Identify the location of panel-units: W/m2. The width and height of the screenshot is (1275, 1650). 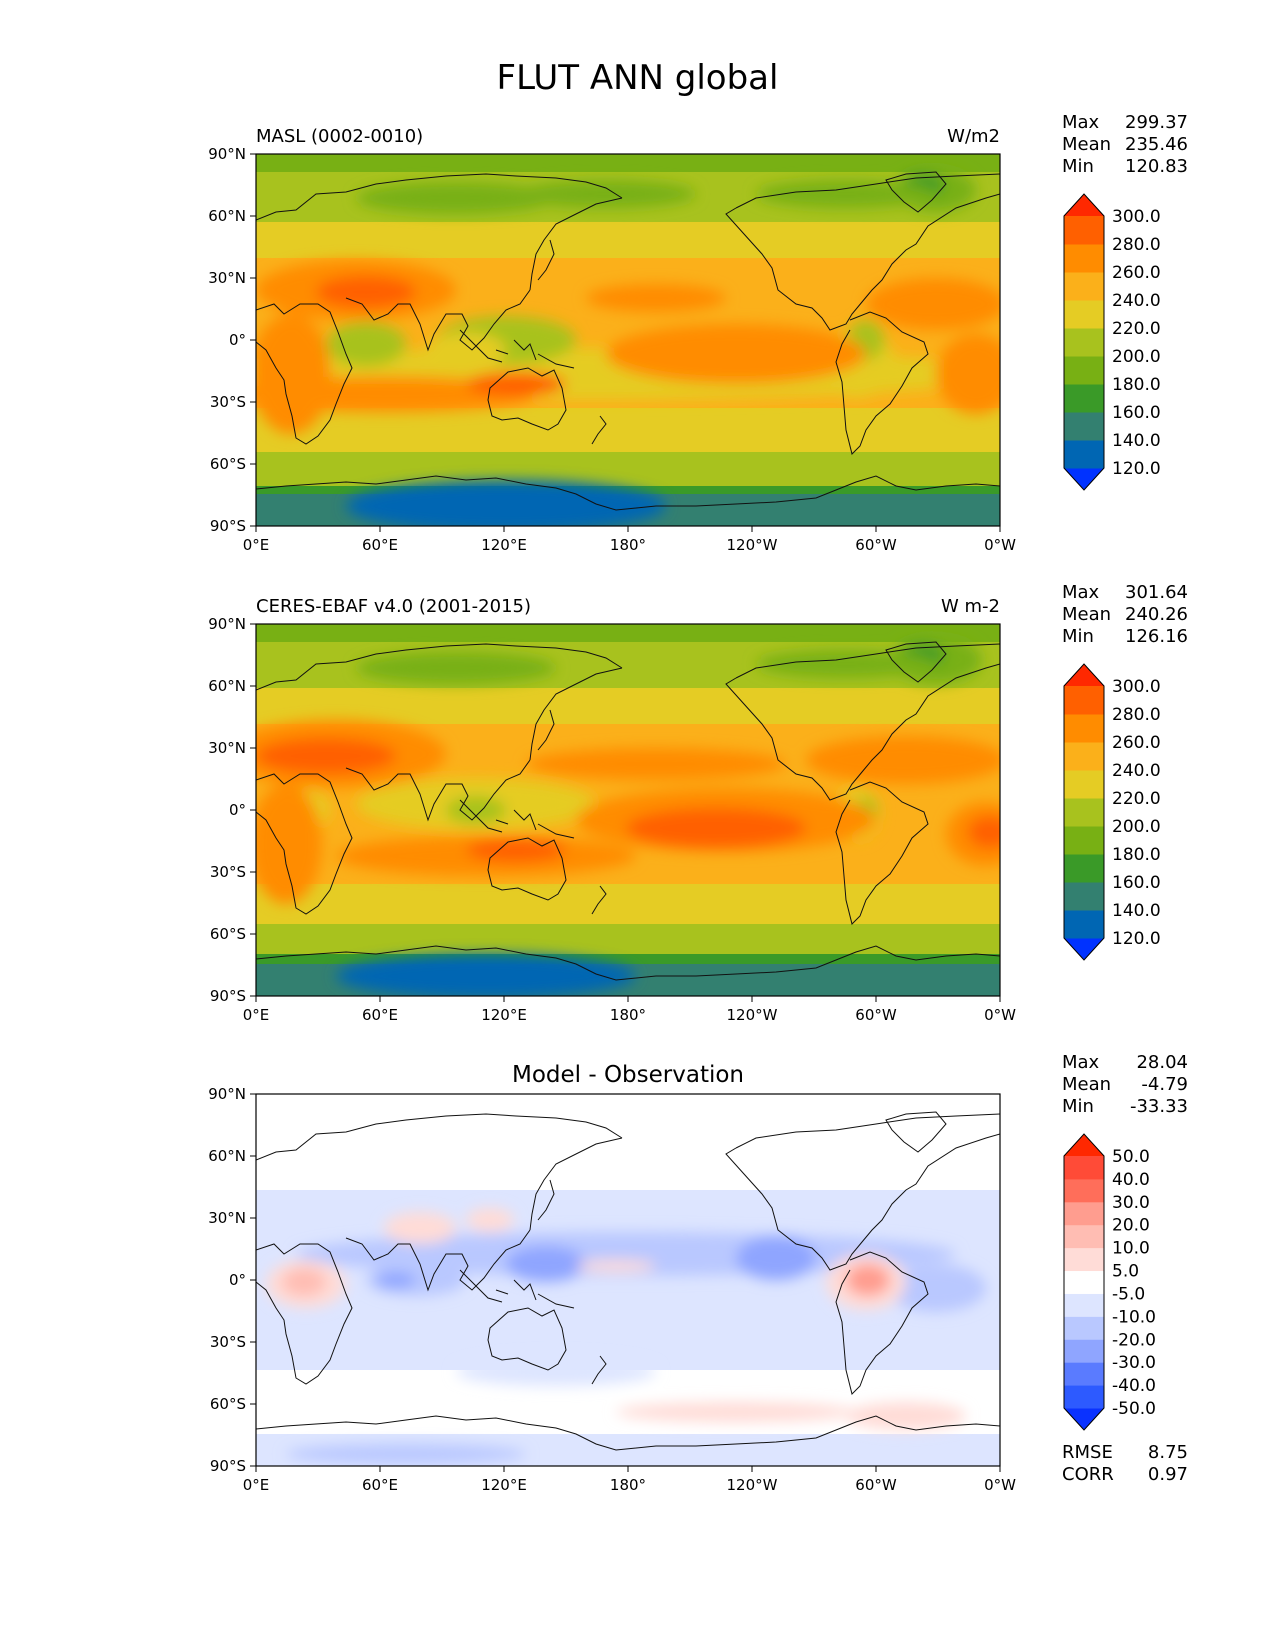
(973, 136).